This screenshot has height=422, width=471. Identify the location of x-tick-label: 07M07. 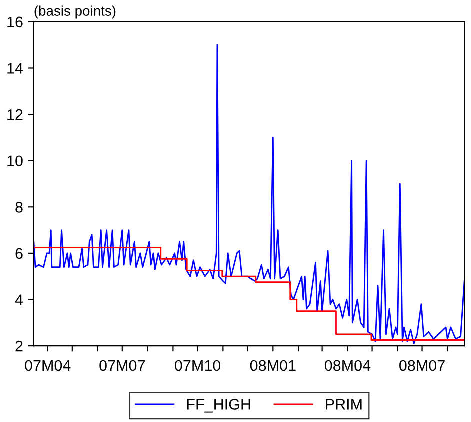
(122, 366).